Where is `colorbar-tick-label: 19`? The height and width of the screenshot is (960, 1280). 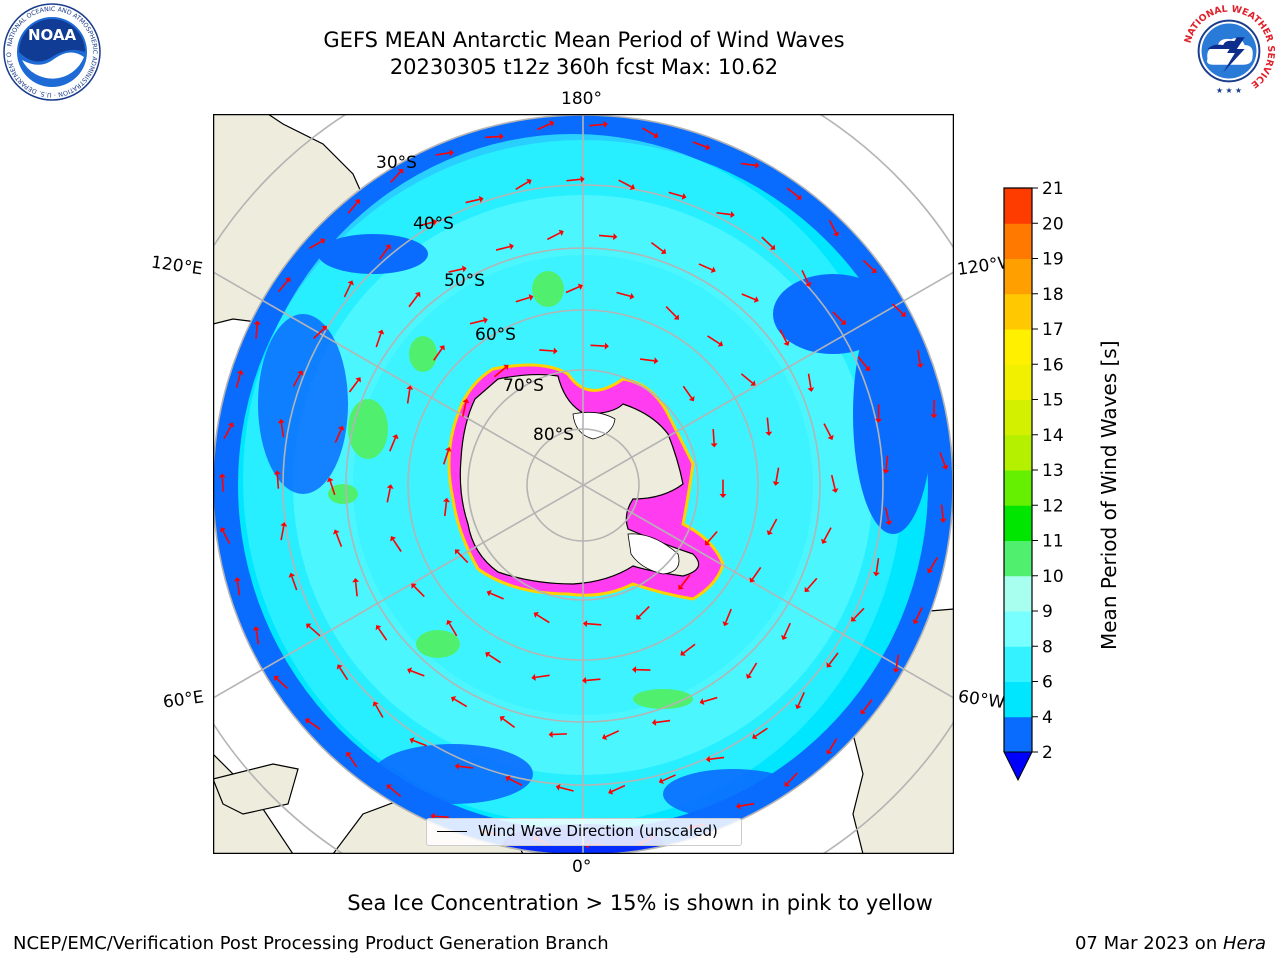
colorbar-tick-label: 19 is located at coordinates (1053, 260).